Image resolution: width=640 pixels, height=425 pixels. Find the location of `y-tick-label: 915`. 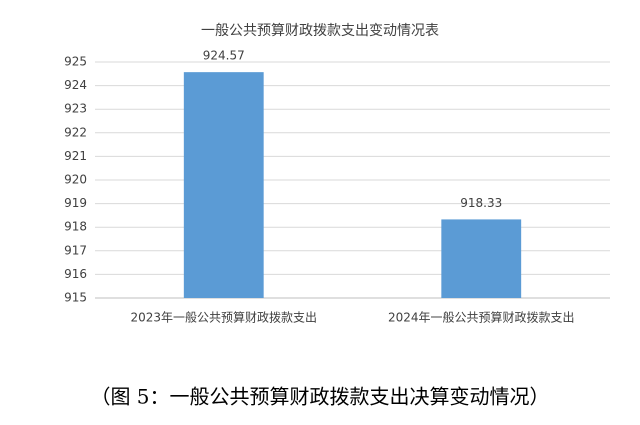

y-tick-label: 915 is located at coordinates (75, 298).